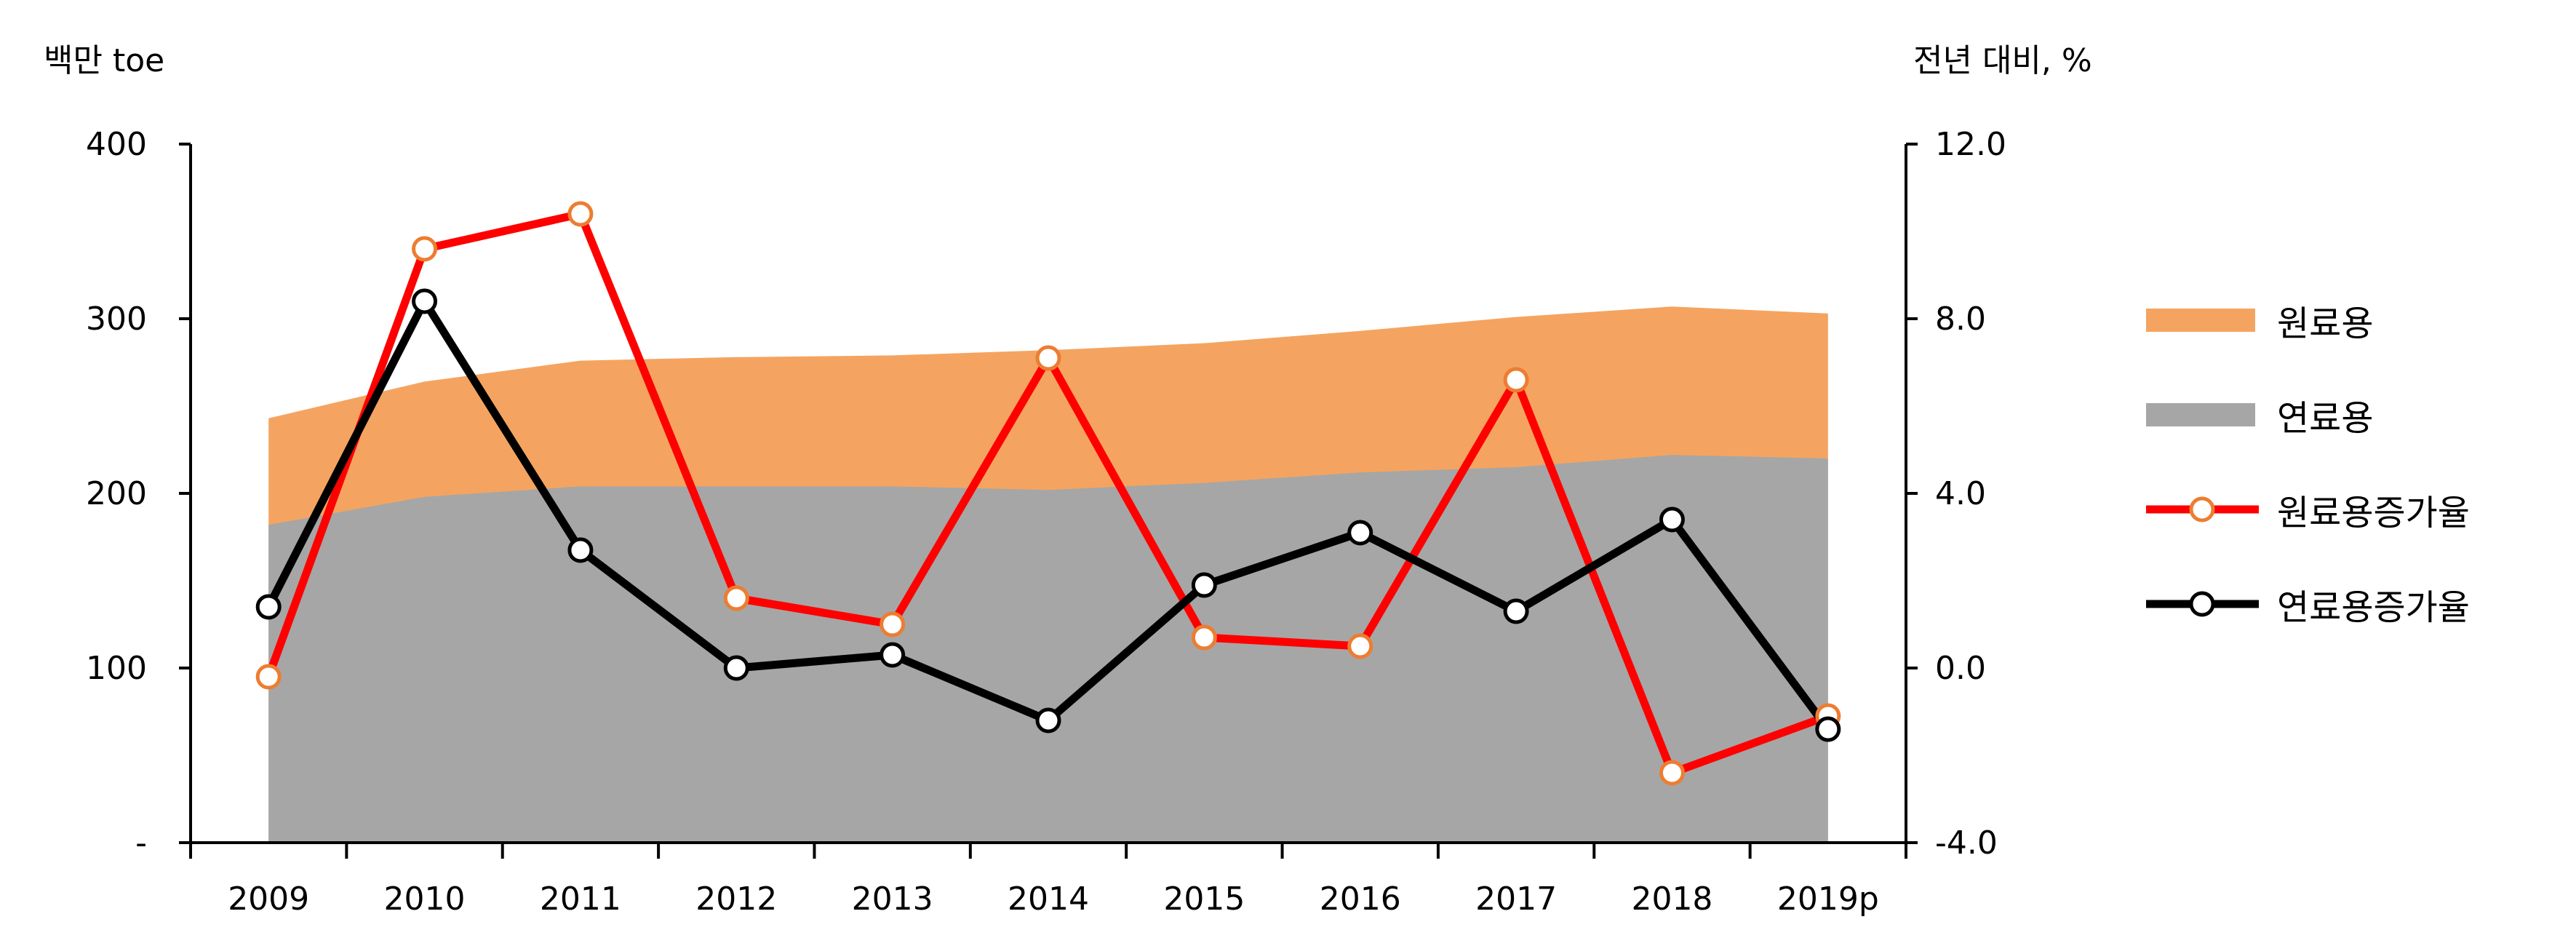  I want to click on right-axis-unit-label: 전년 대비, %, so click(2002, 60).